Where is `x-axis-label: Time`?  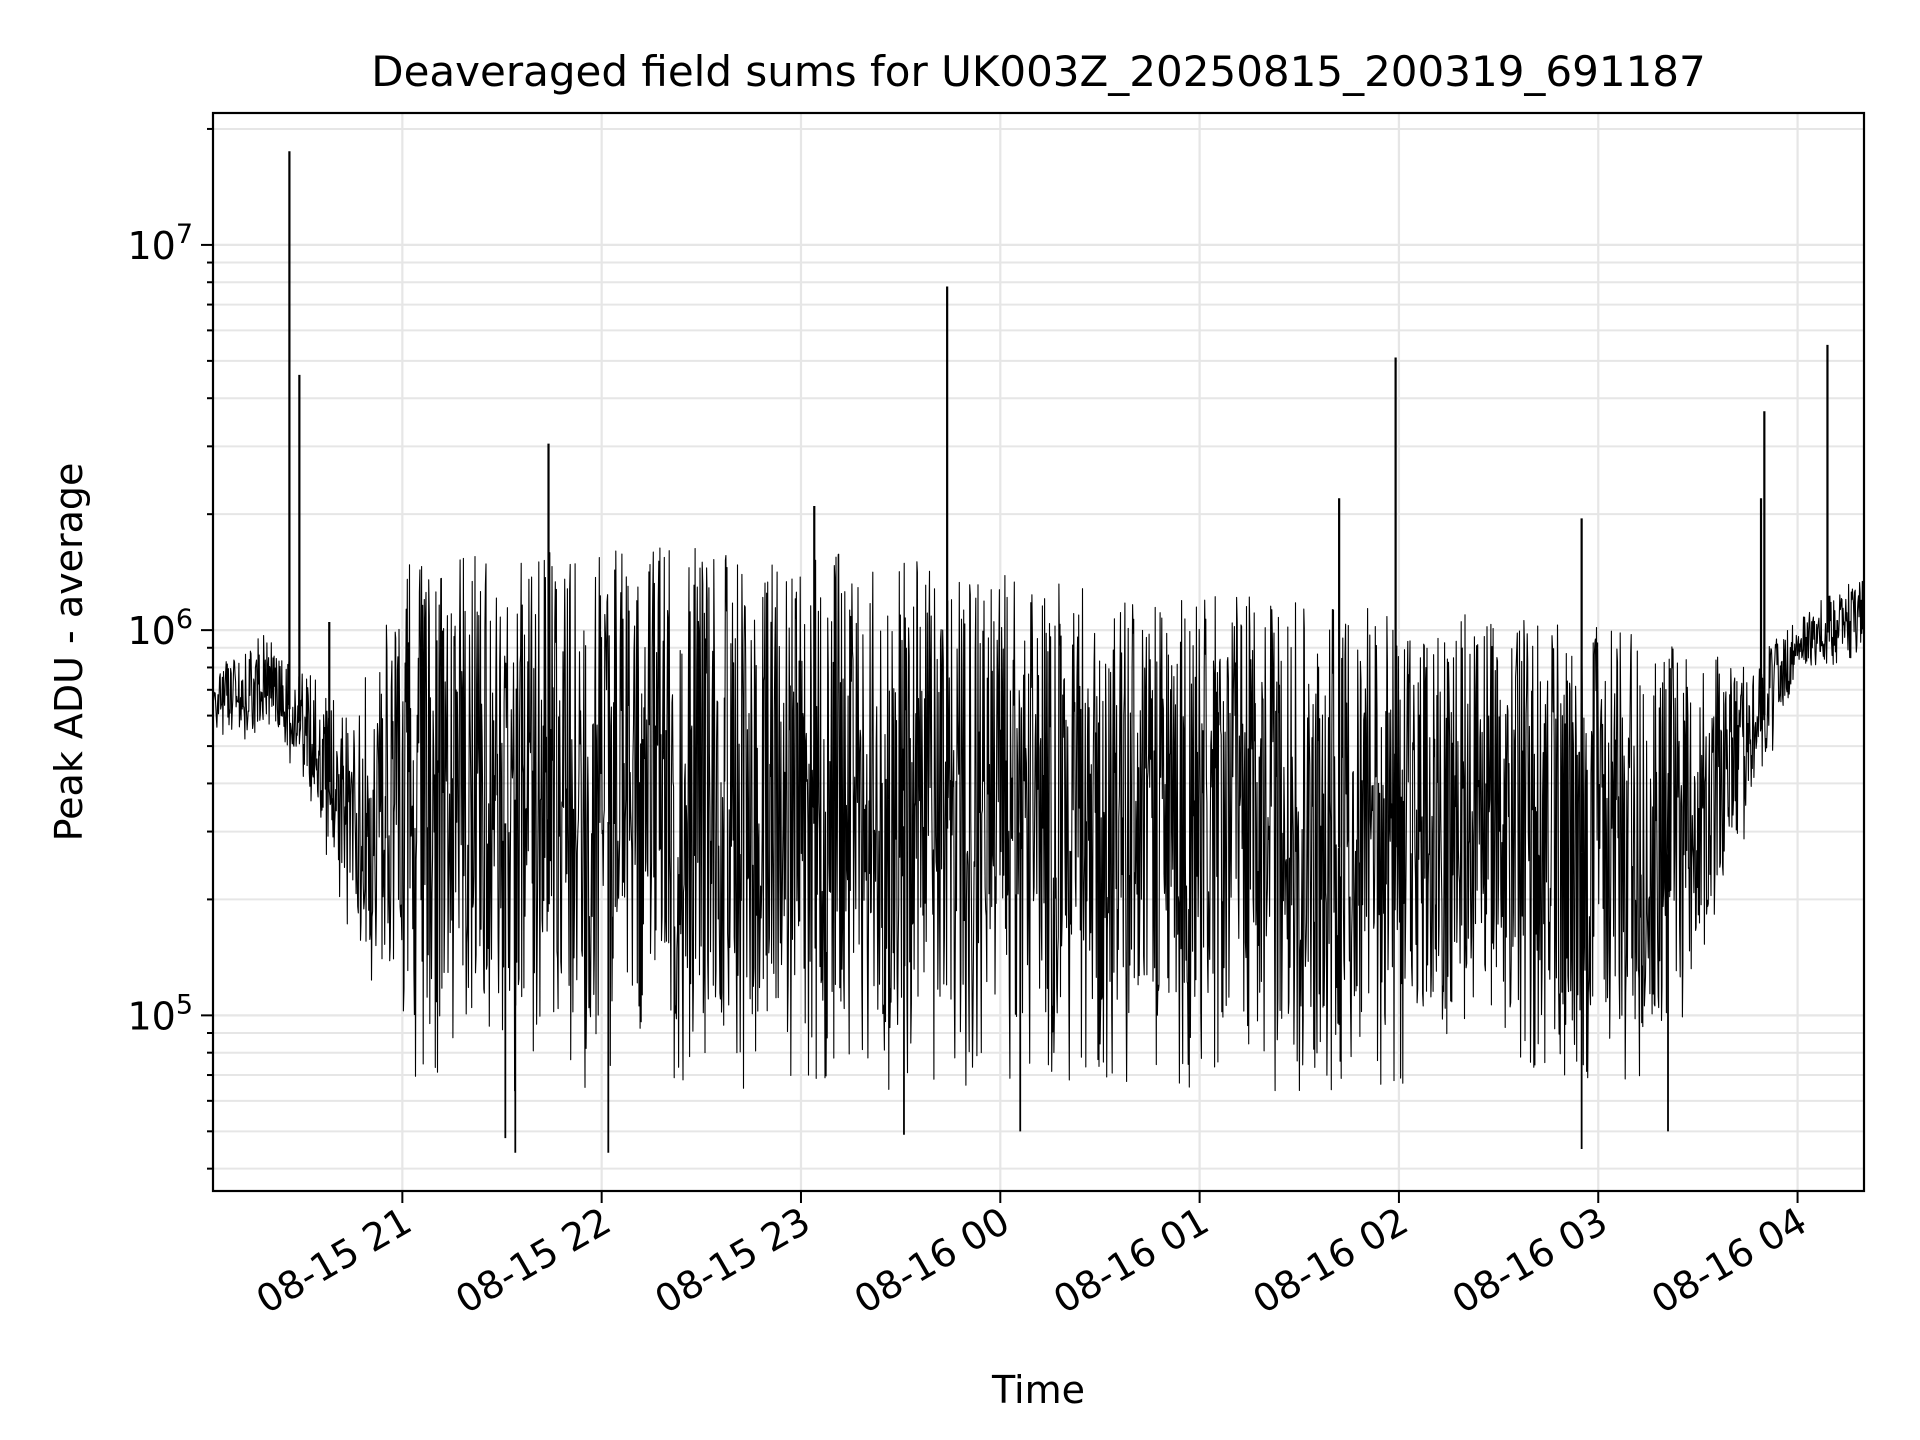 x-axis-label: Time is located at coordinates (1038, 1390).